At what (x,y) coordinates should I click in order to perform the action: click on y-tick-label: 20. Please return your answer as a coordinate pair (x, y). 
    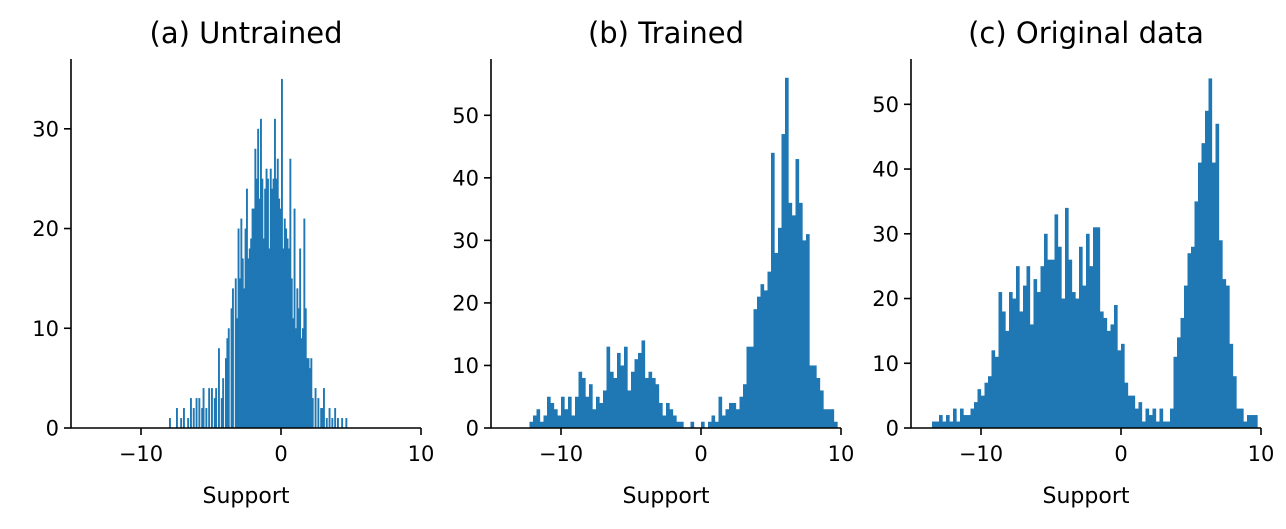
    Looking at the image, I should click on (45, 229).